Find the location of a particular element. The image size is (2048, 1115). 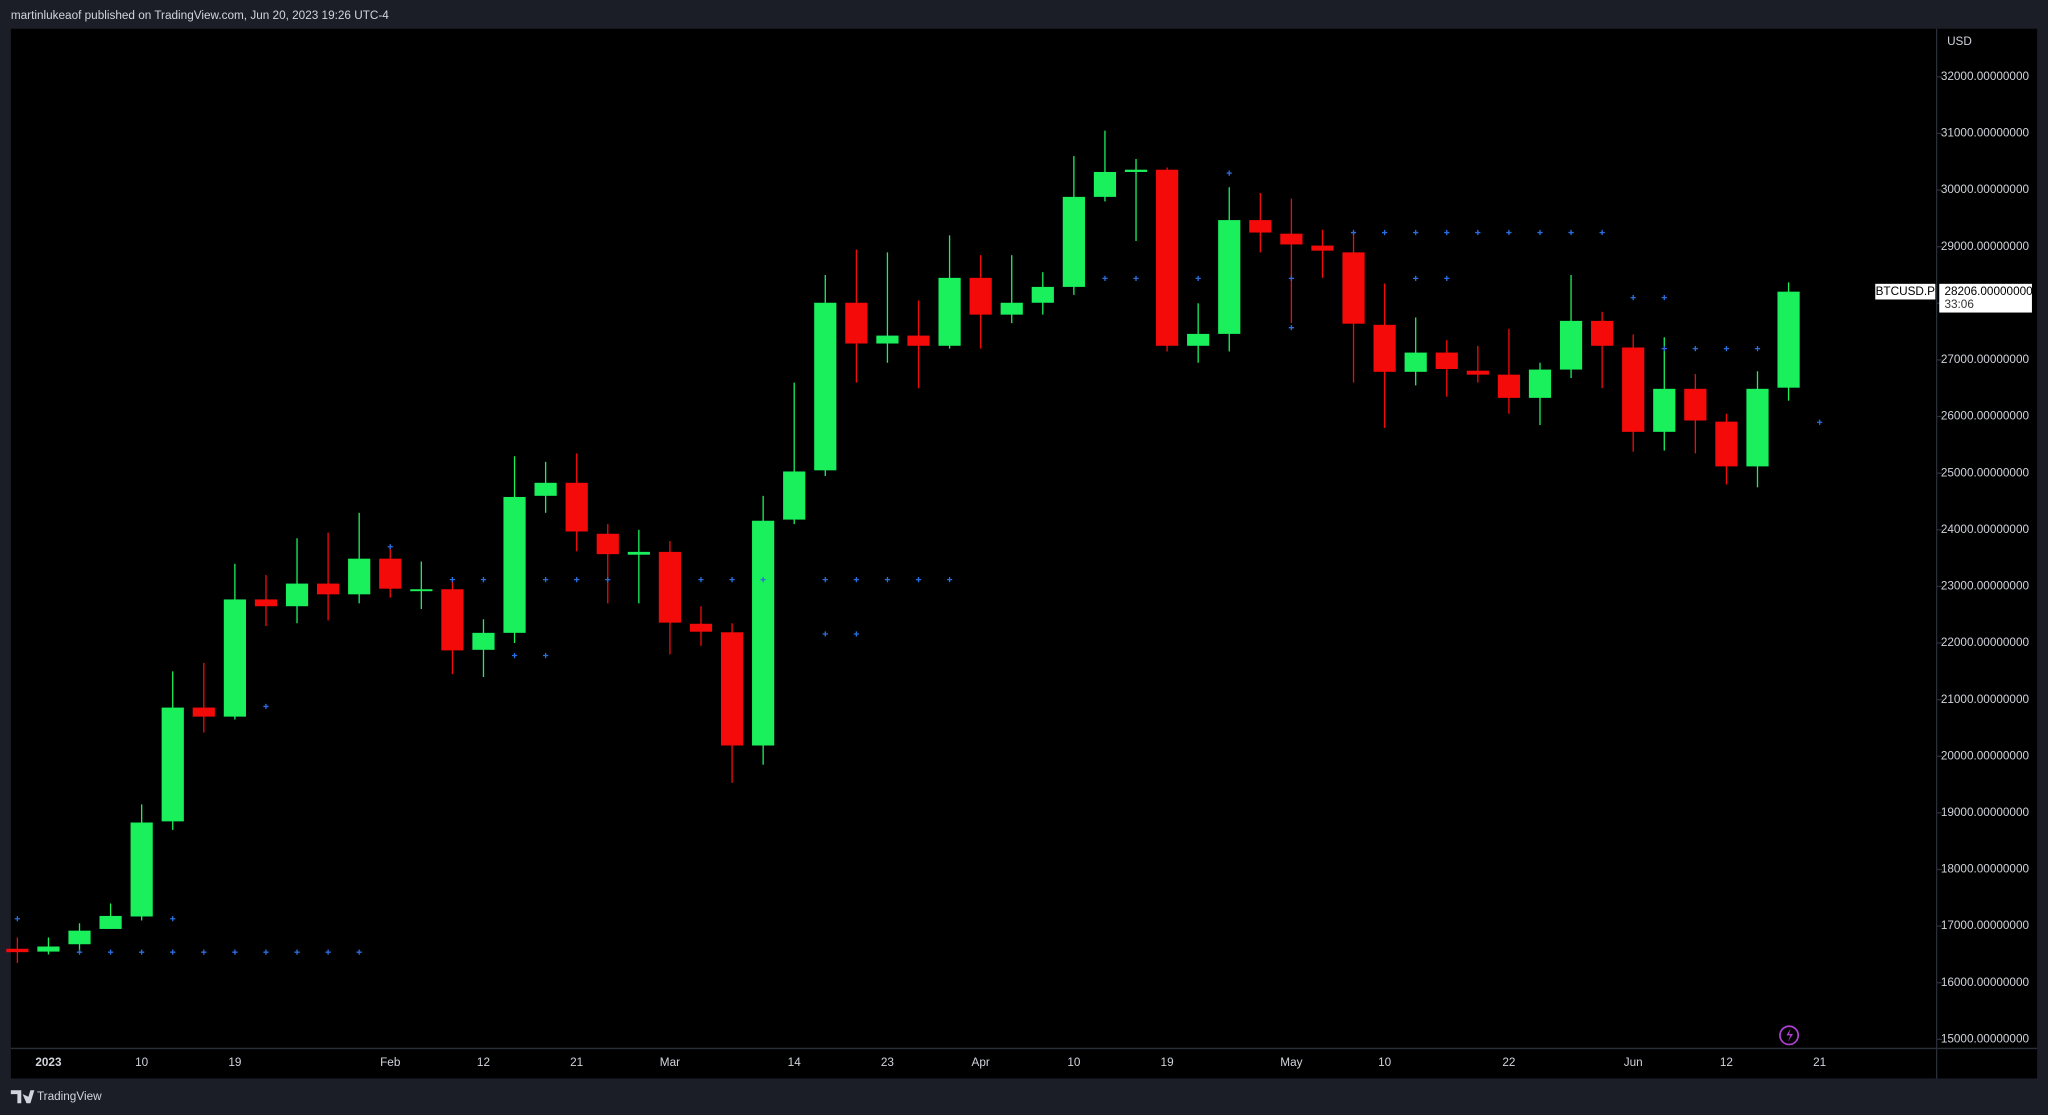

y-tick-label: 30000.00000000 is located at coordinates (1985, 189).